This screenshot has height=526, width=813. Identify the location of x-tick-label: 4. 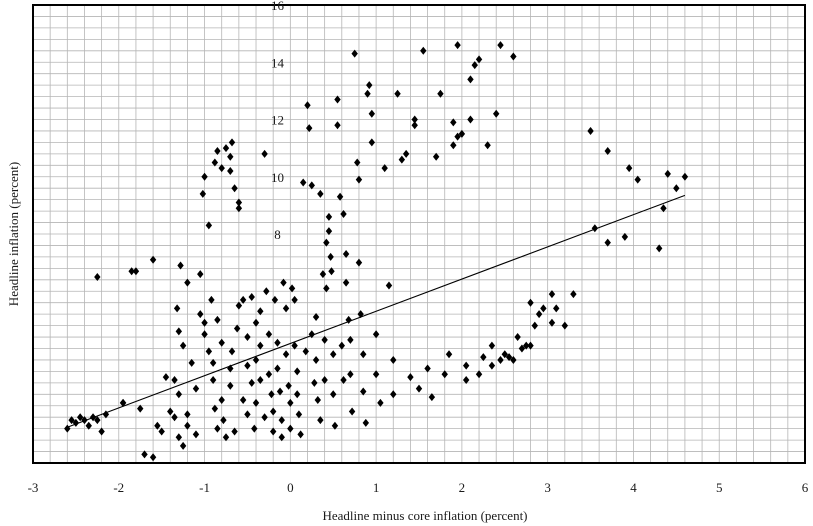
(633, 487).